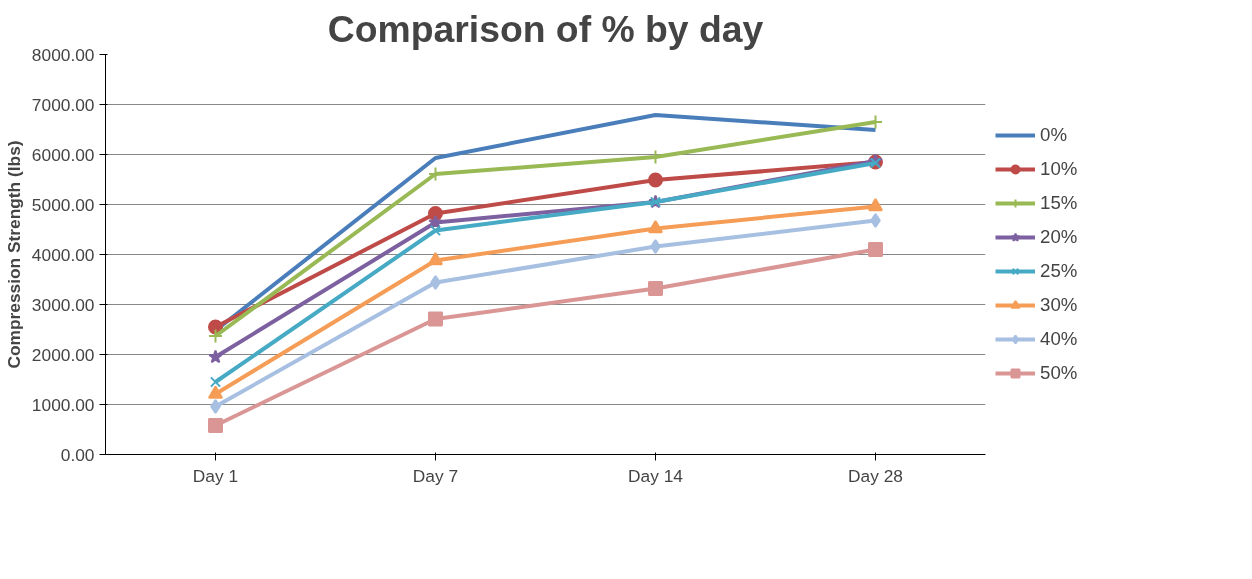  Describe the element at coordinates (63, 154) in the screenshot. I see `y-tick-label: 6000.00` at that location.